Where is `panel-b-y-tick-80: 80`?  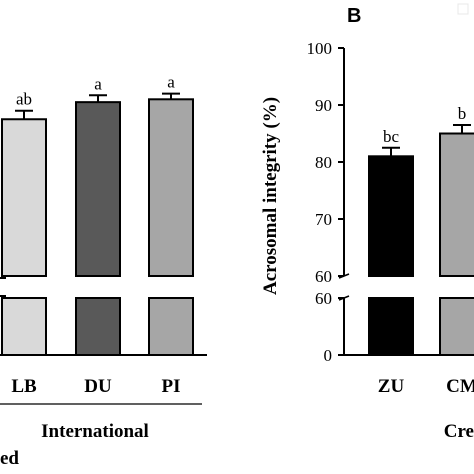
panel-b-y-tick-80: 80 is located at coordinates (323, 162).